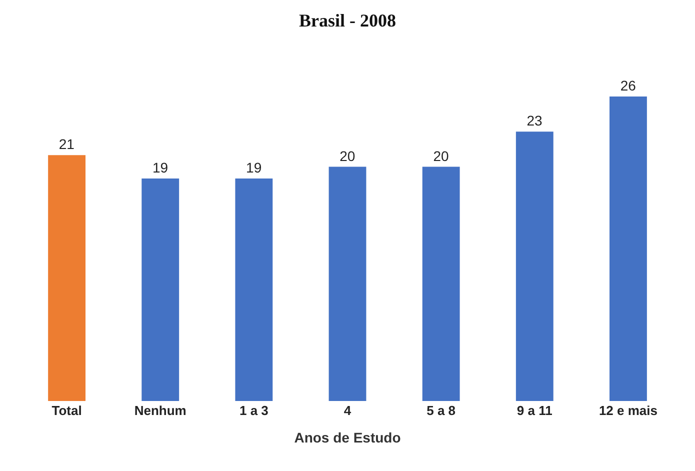  What do you see at coordinates (628, 410) in the screenshot?
I see `x-tick-label: 12 e mais` at bounding box center [628, 410].